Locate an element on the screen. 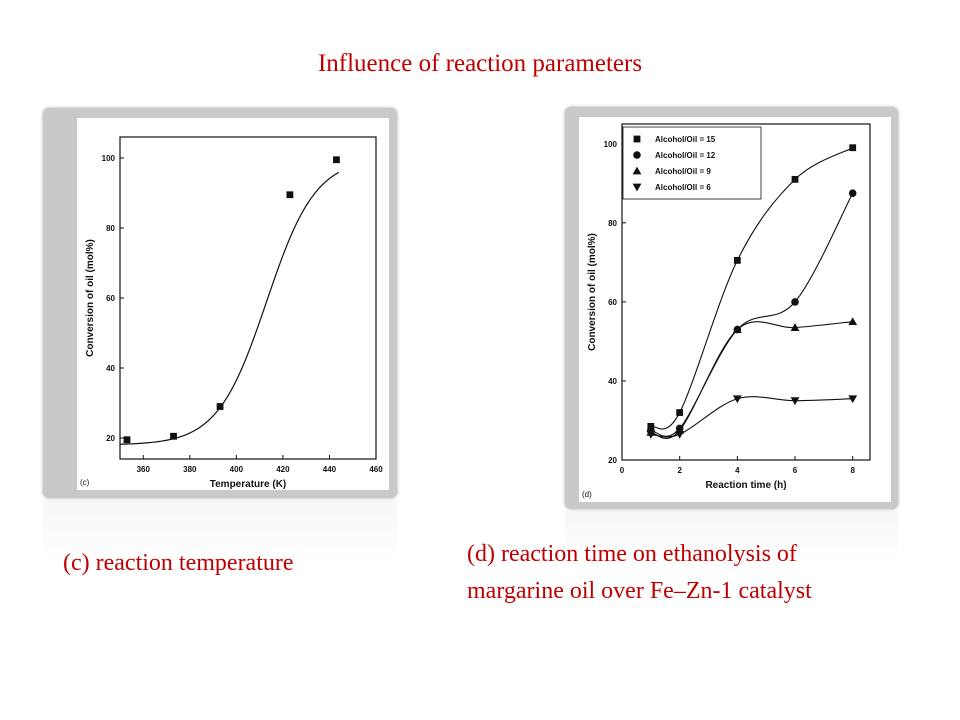 Image resolution: width=960 pixels, height=720 pixels. plot-frame is located at coordinates (746, 292).